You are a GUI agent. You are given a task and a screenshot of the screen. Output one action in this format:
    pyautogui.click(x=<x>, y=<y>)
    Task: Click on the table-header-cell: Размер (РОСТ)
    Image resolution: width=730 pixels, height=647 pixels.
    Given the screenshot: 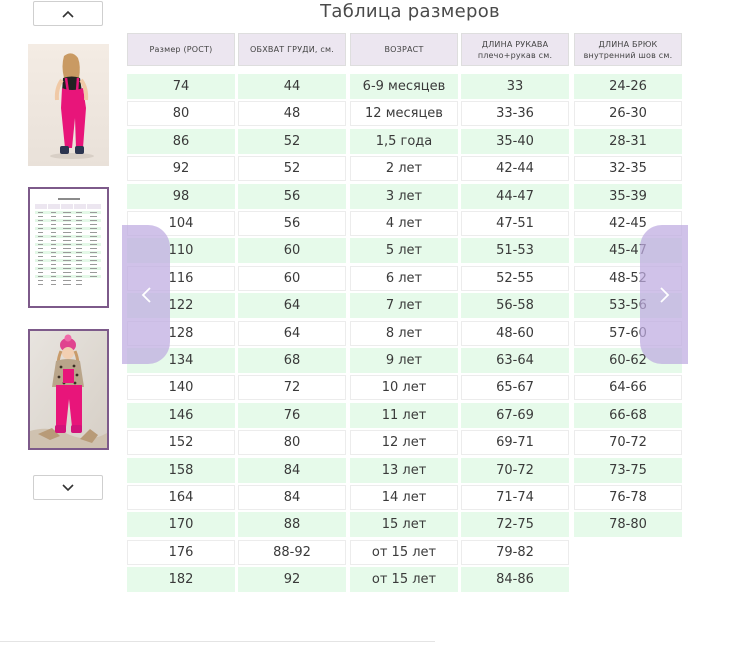 What is the action you would take?
    pyautogui.click(x=181, y=49)
    